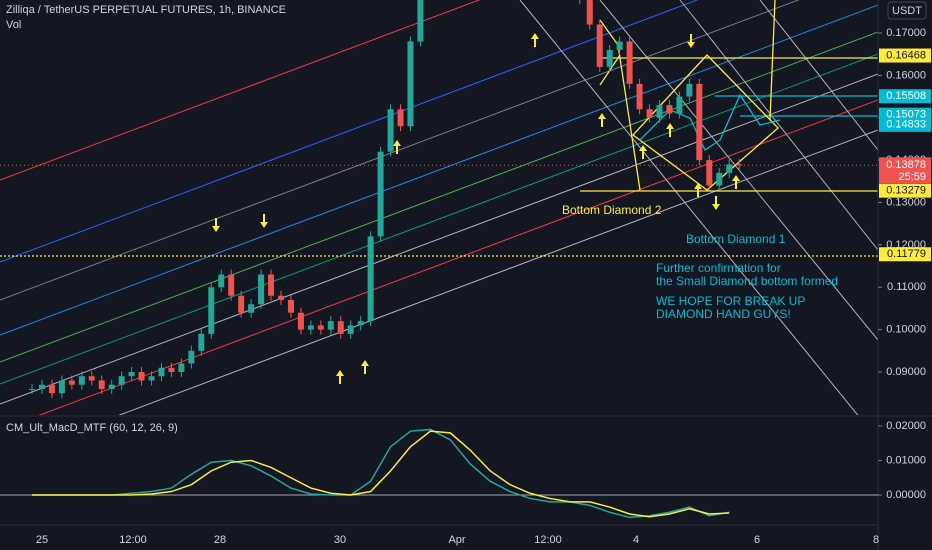  I want to click on annotation: DIAMOND HAND GUYS!, so click(723, 314).